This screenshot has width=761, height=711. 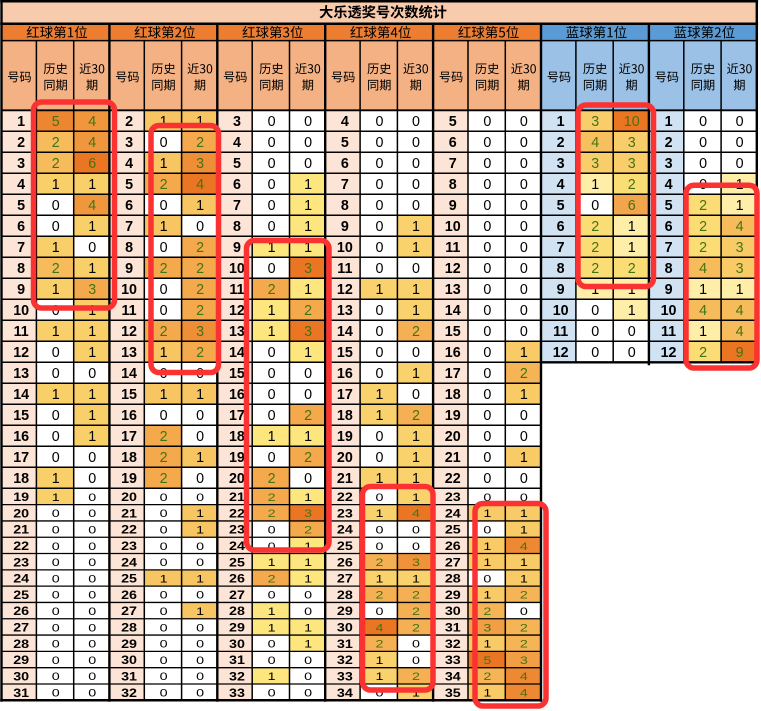 I want to click on svg-text: 32, so click(x=453, y=644).